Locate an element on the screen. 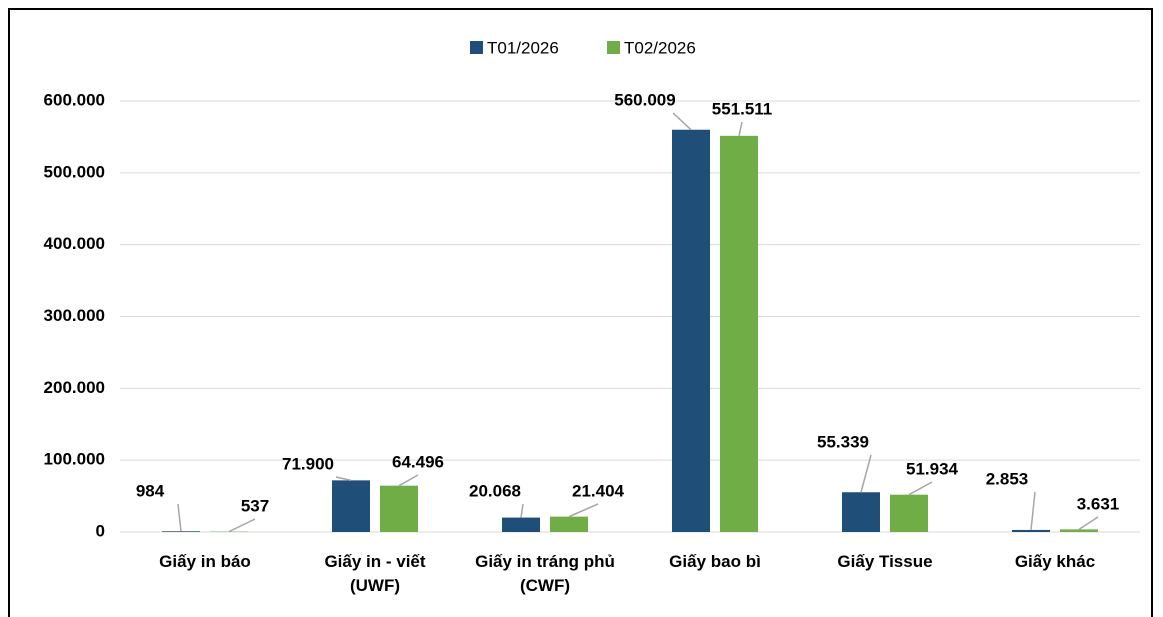 The image size is (1163, 617). data-label: 51.934 is located at coordinates (932, 468).